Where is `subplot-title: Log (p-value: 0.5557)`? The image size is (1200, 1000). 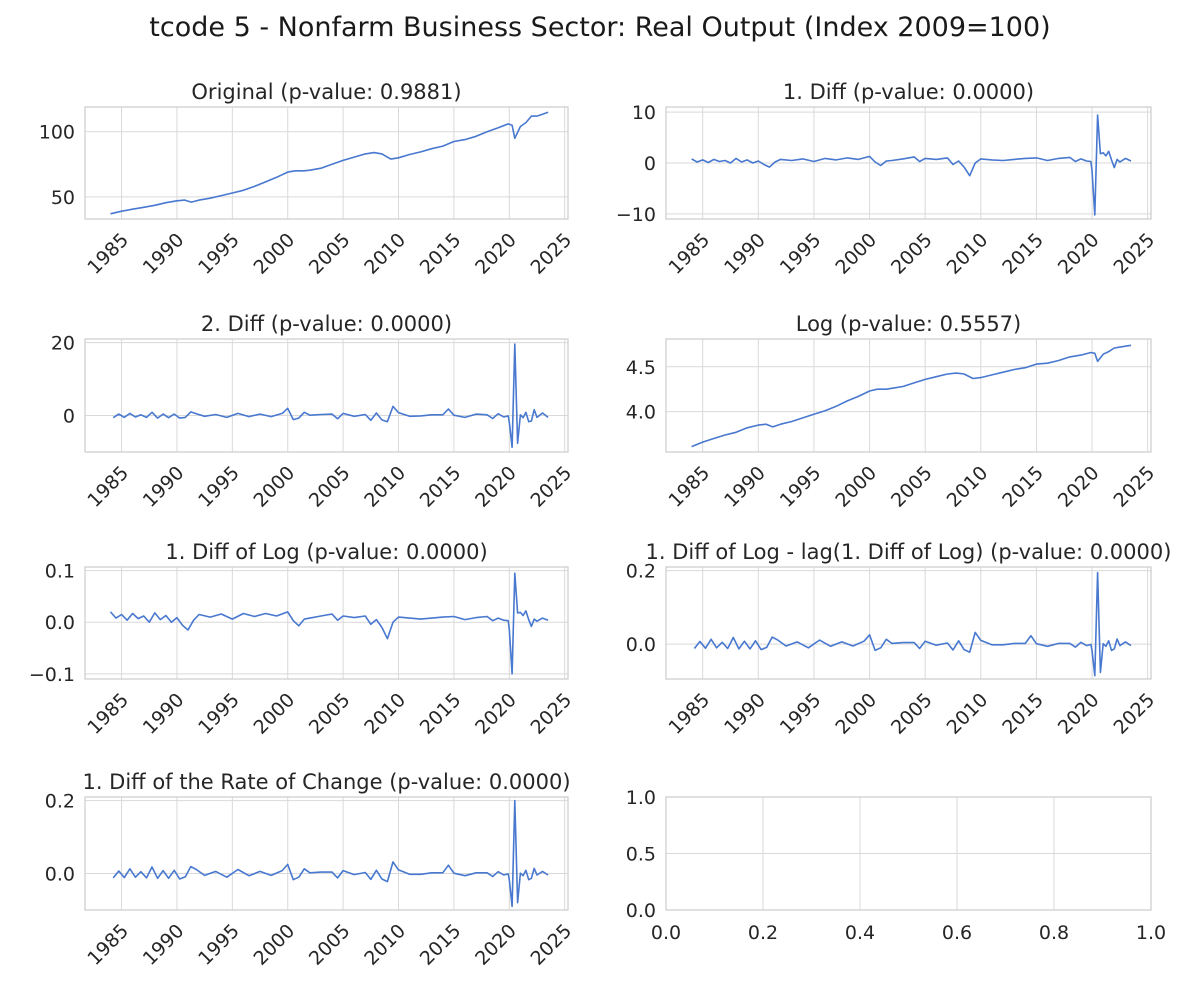 subplot-title: Log (p-value: 0.5557) is located at coordinates (909, 324).